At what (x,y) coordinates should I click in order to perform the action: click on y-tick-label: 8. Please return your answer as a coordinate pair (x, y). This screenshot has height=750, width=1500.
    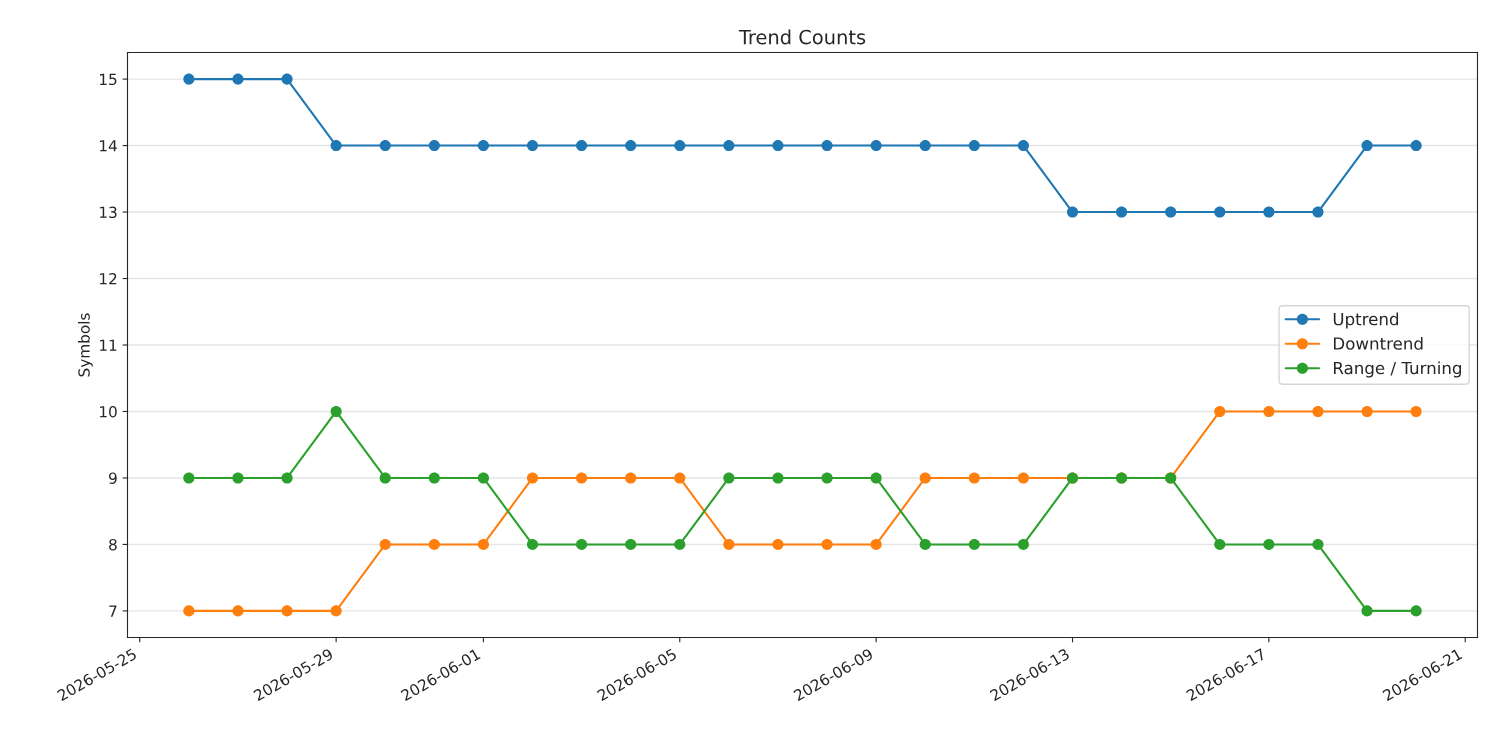
    Looking at the image, I should click on (113, 544).